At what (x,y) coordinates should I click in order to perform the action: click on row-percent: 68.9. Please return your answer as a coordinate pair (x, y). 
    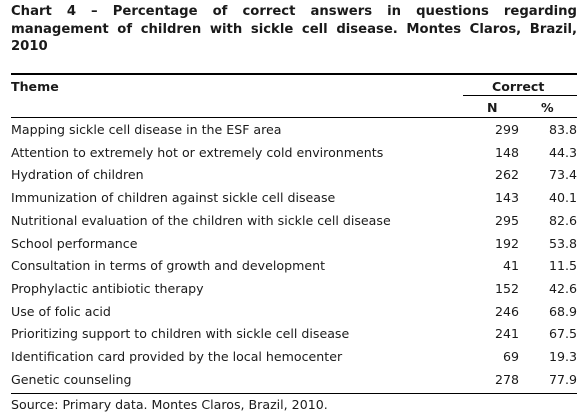
    Looking at the image, I should click on (562, 311).